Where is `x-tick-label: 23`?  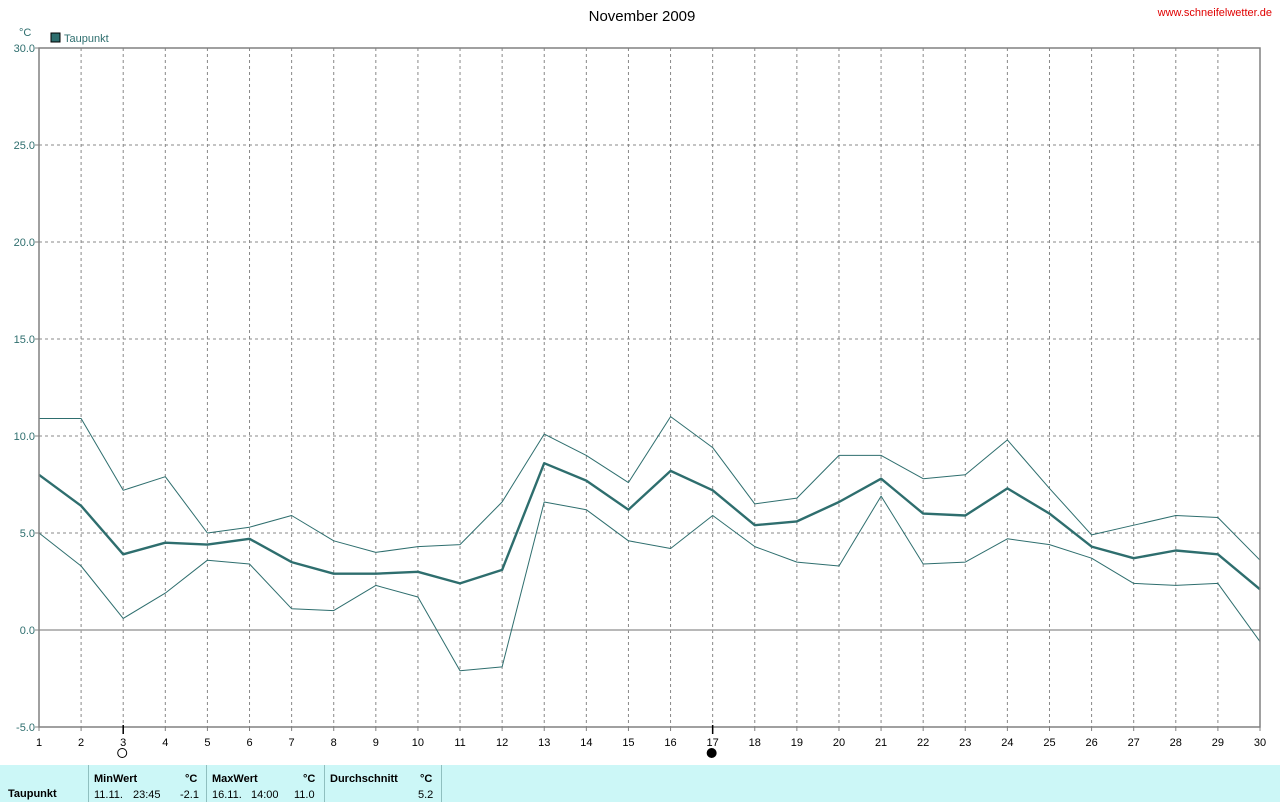
x-tick-label: 23 is located at coordinates (965, 743).